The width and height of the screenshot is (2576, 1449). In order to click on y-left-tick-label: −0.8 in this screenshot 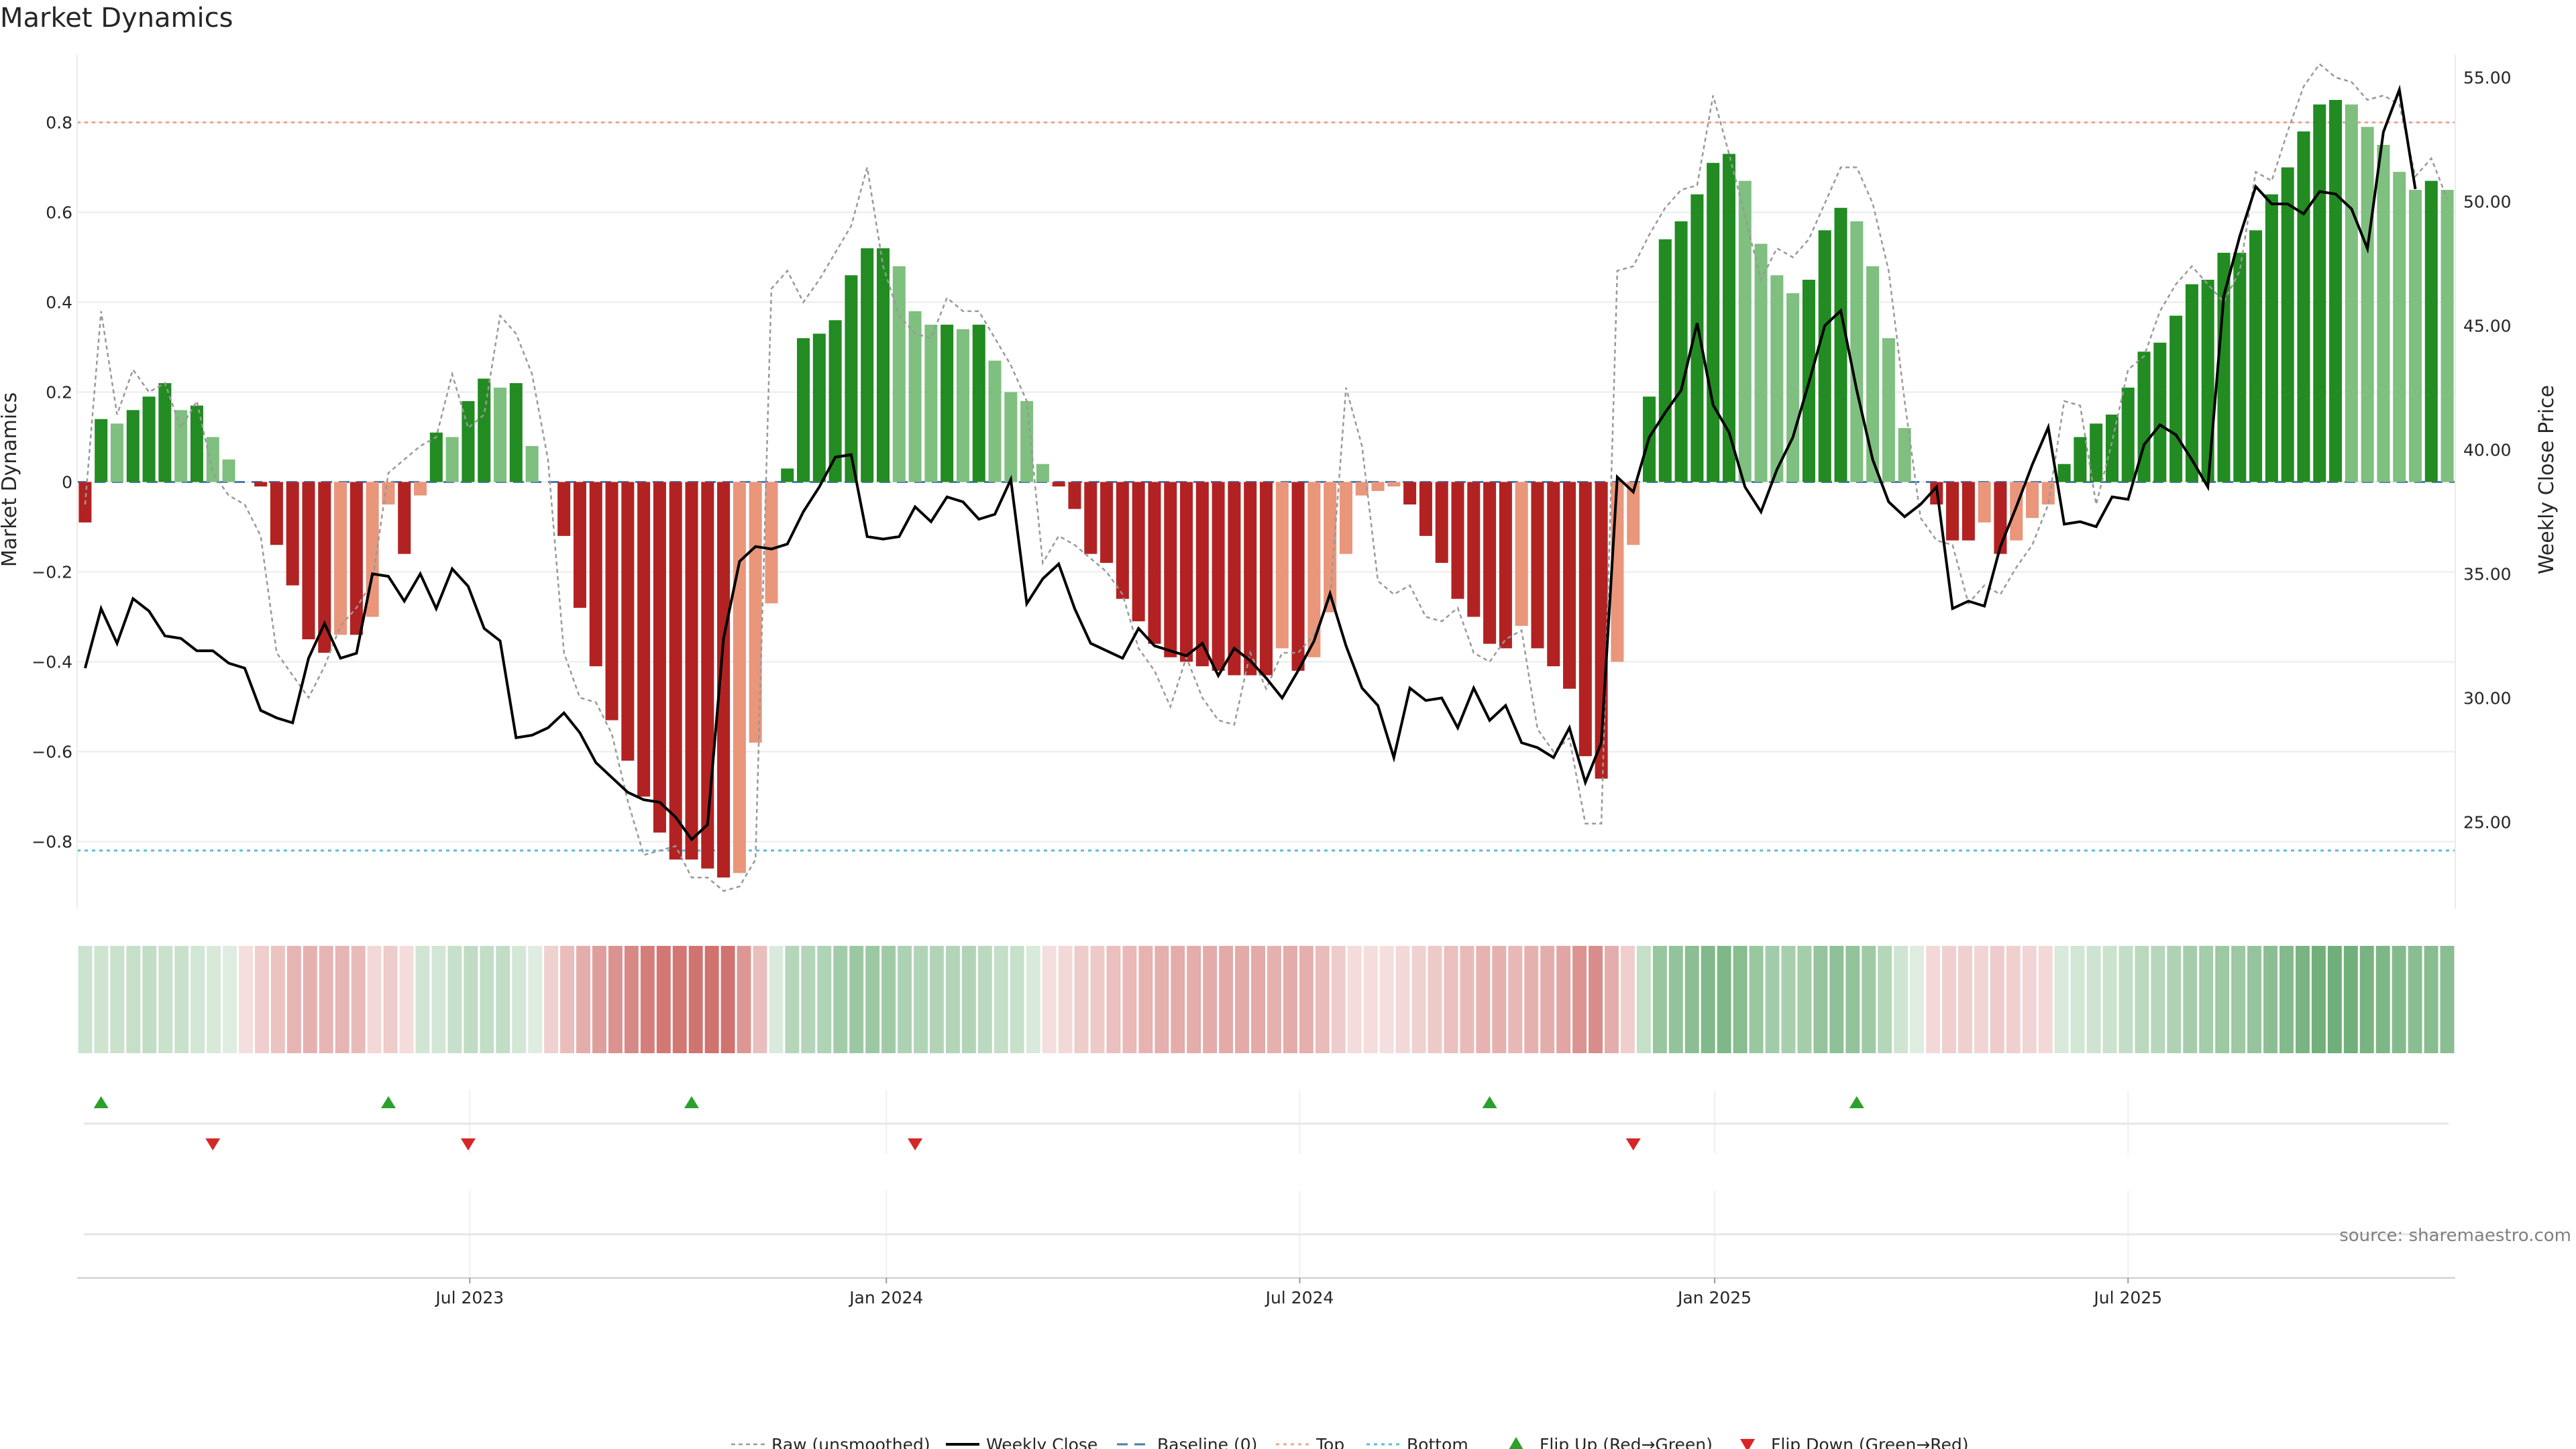, I will do `click(52, 842)`.